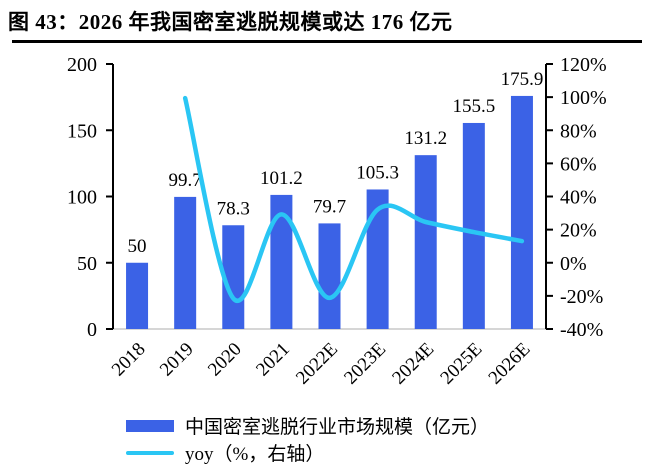 The height and width of the screenshot is (467, 647). Describe the element at coordinates (82, 131) in the screenshot. I see `left-axis-tick-label: 150` at that location.